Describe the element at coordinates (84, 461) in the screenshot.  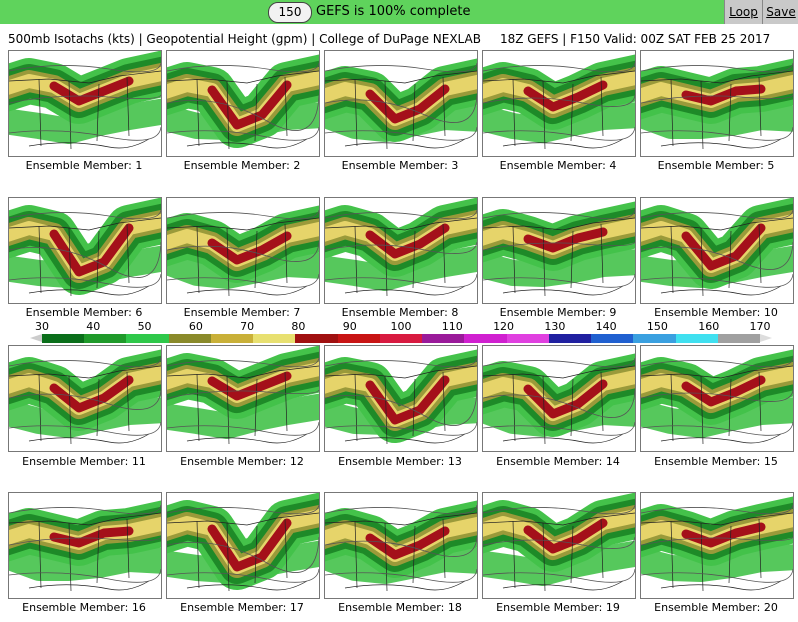
I see `ensemble-member-caption: Ensemble Member: 11` at that location.